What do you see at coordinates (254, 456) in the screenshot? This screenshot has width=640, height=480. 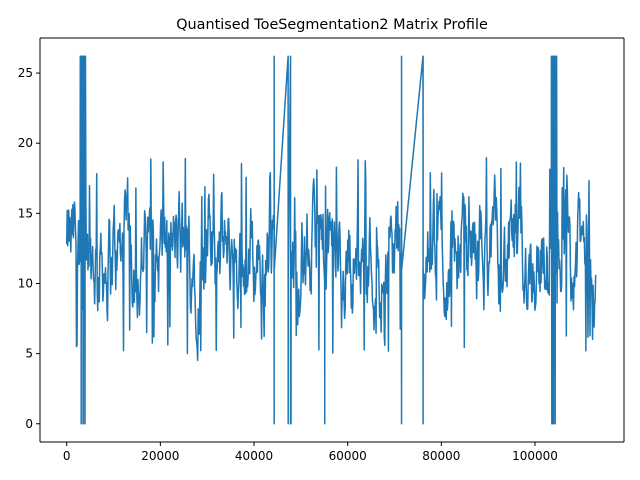 I see `x-tick-label: 40000` at bounding box center [254, 456].